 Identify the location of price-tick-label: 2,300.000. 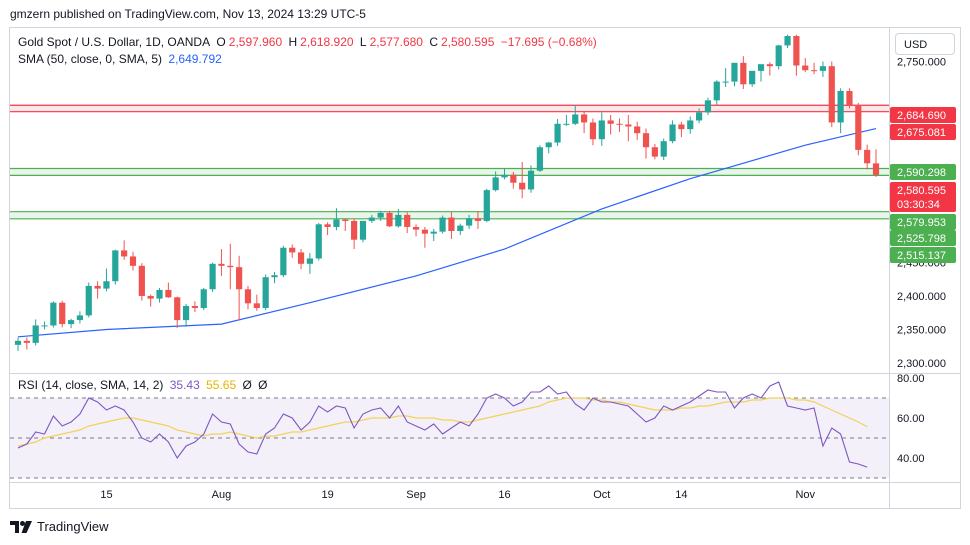
(921, 364).